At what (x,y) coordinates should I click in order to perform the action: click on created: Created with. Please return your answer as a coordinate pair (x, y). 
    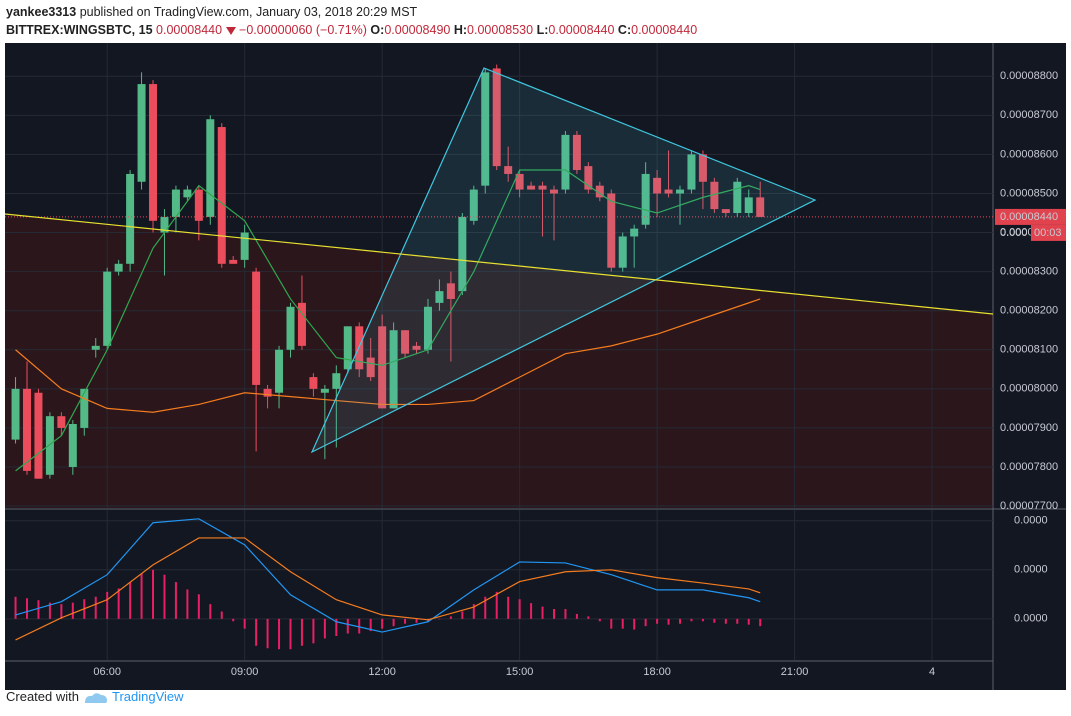
    Looking at the image, I should click on (42, 696).